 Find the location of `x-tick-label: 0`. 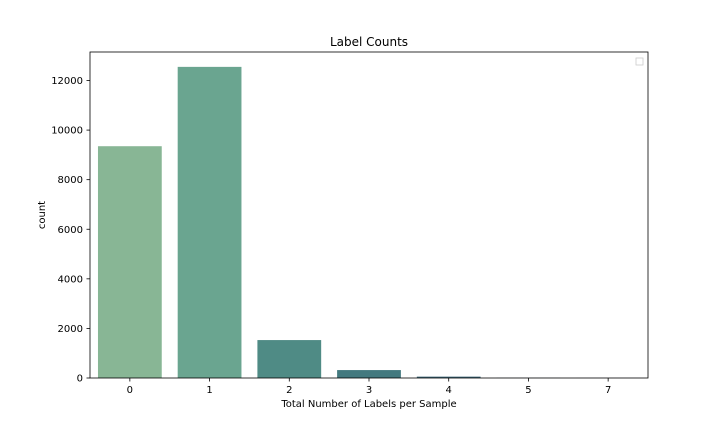

x-tick-label: 0 is located at coordinates (130, 390).